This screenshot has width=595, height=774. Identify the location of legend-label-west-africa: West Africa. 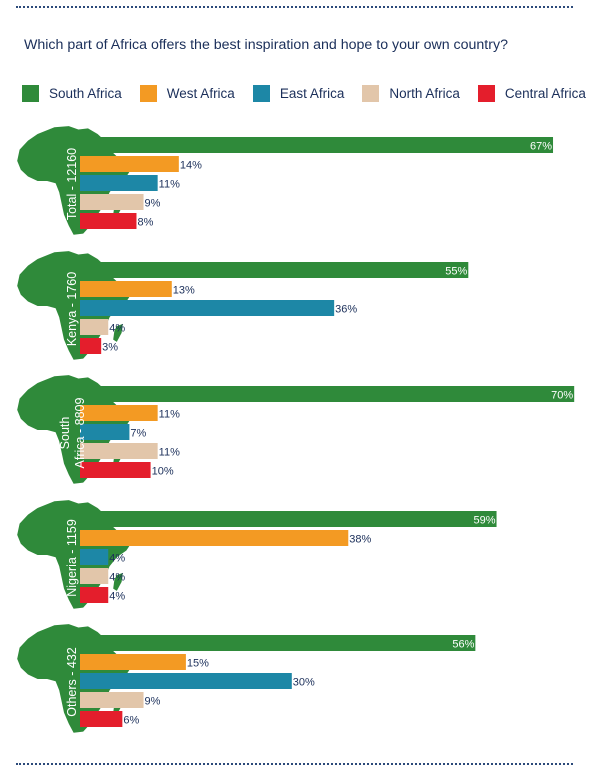
(200, 93).